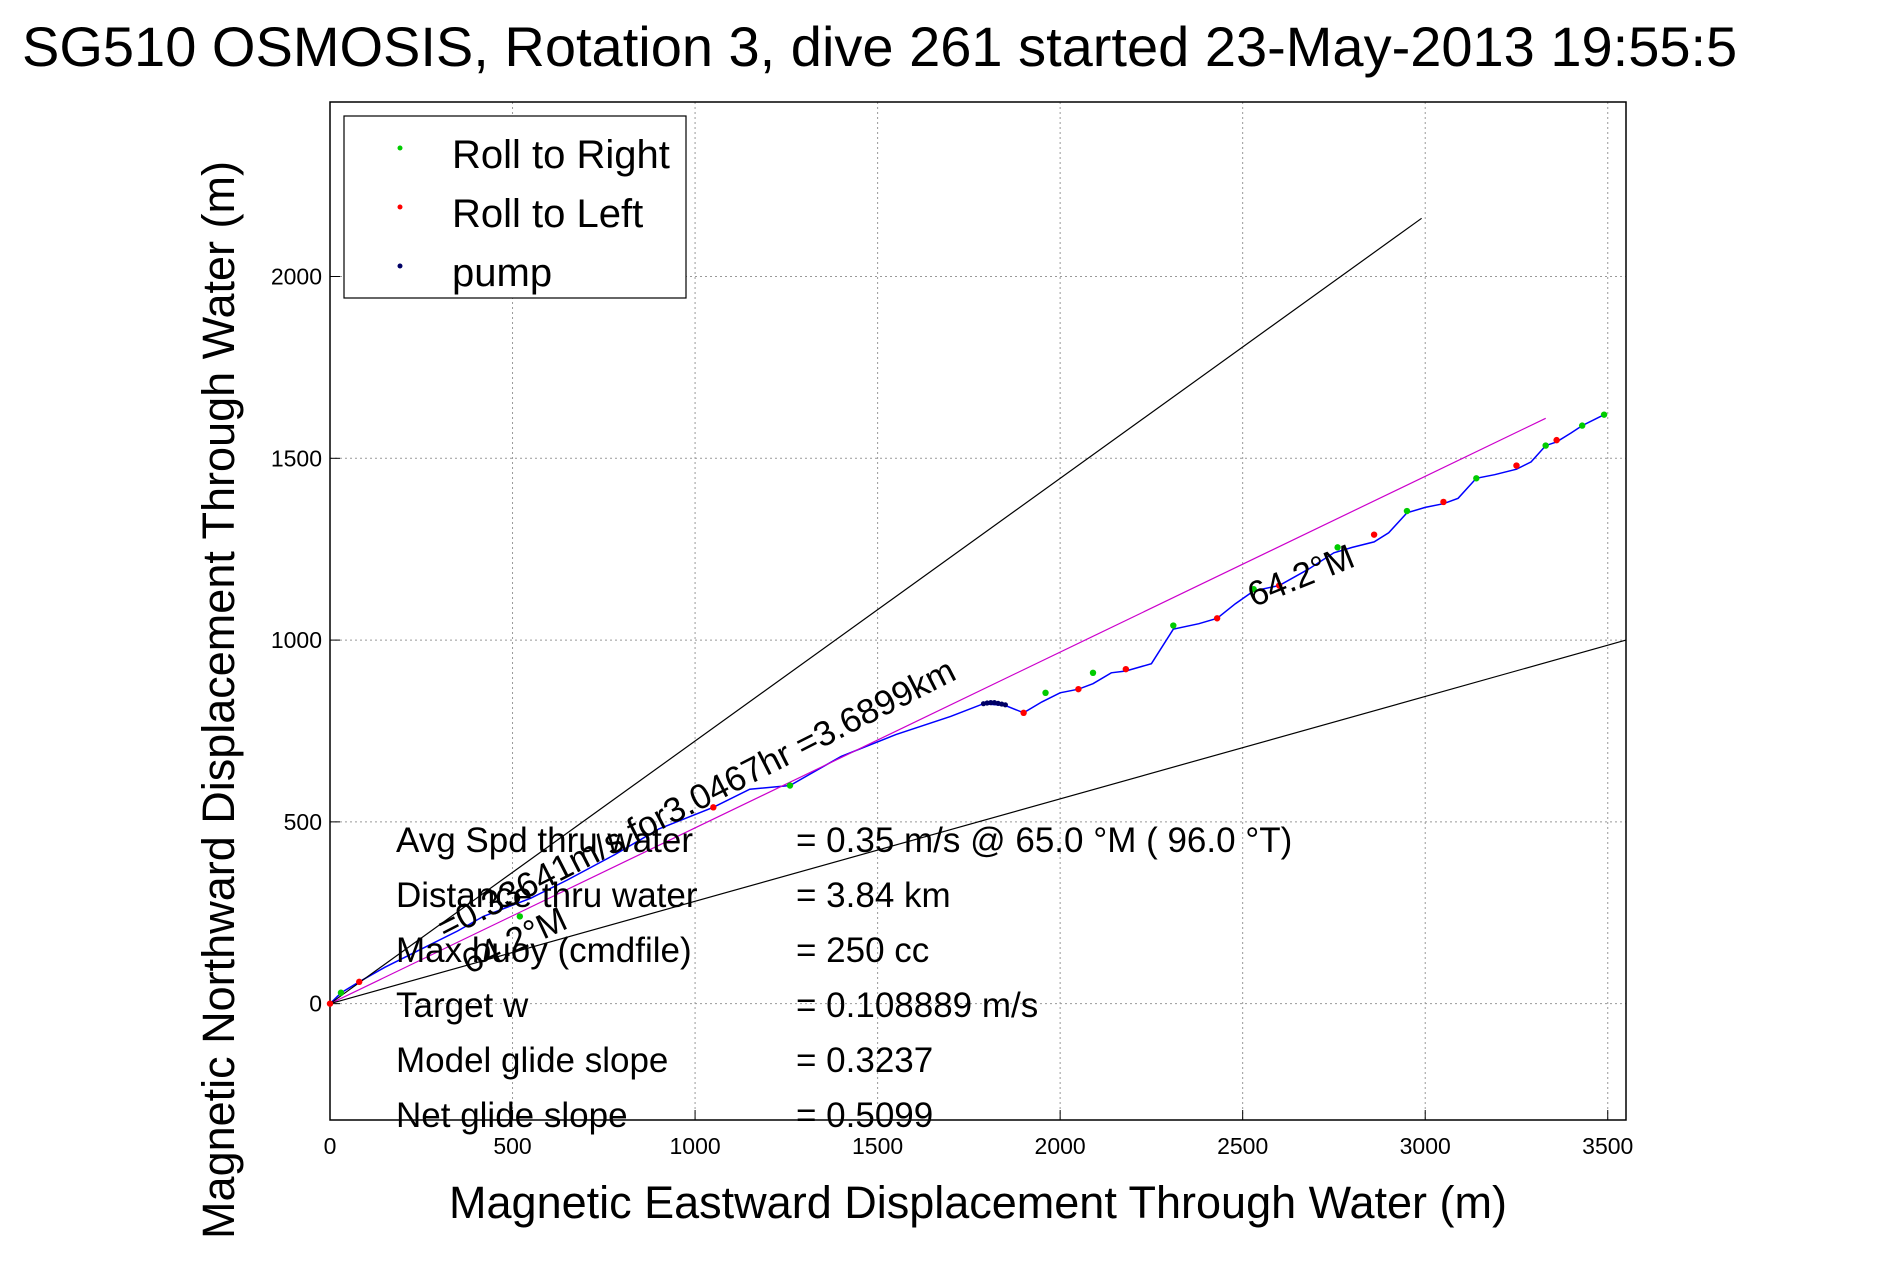 The image size is (1891, 1262). I want to click on stat-value: = 0.3237, so click(864, 1060).